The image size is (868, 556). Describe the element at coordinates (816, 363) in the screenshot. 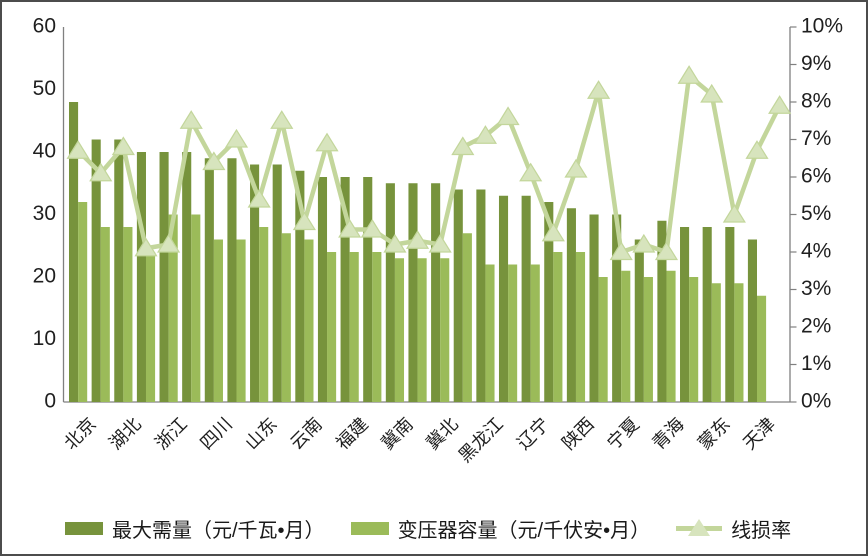

I see `y-axis-label-right: 1%` at that location.